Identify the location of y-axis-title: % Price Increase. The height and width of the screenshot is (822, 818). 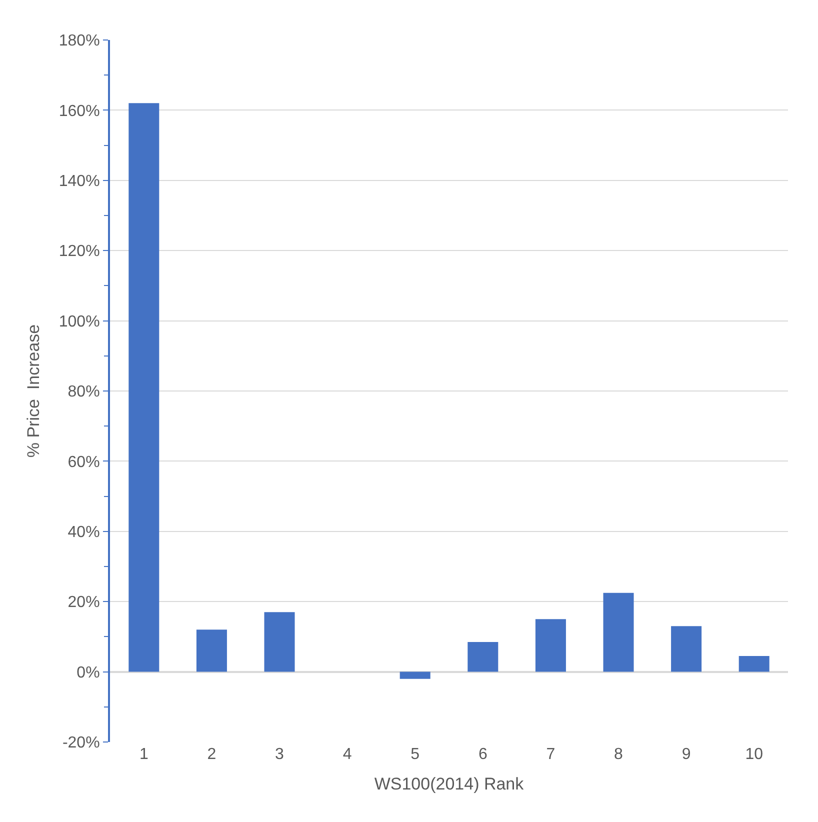
(33, 391).